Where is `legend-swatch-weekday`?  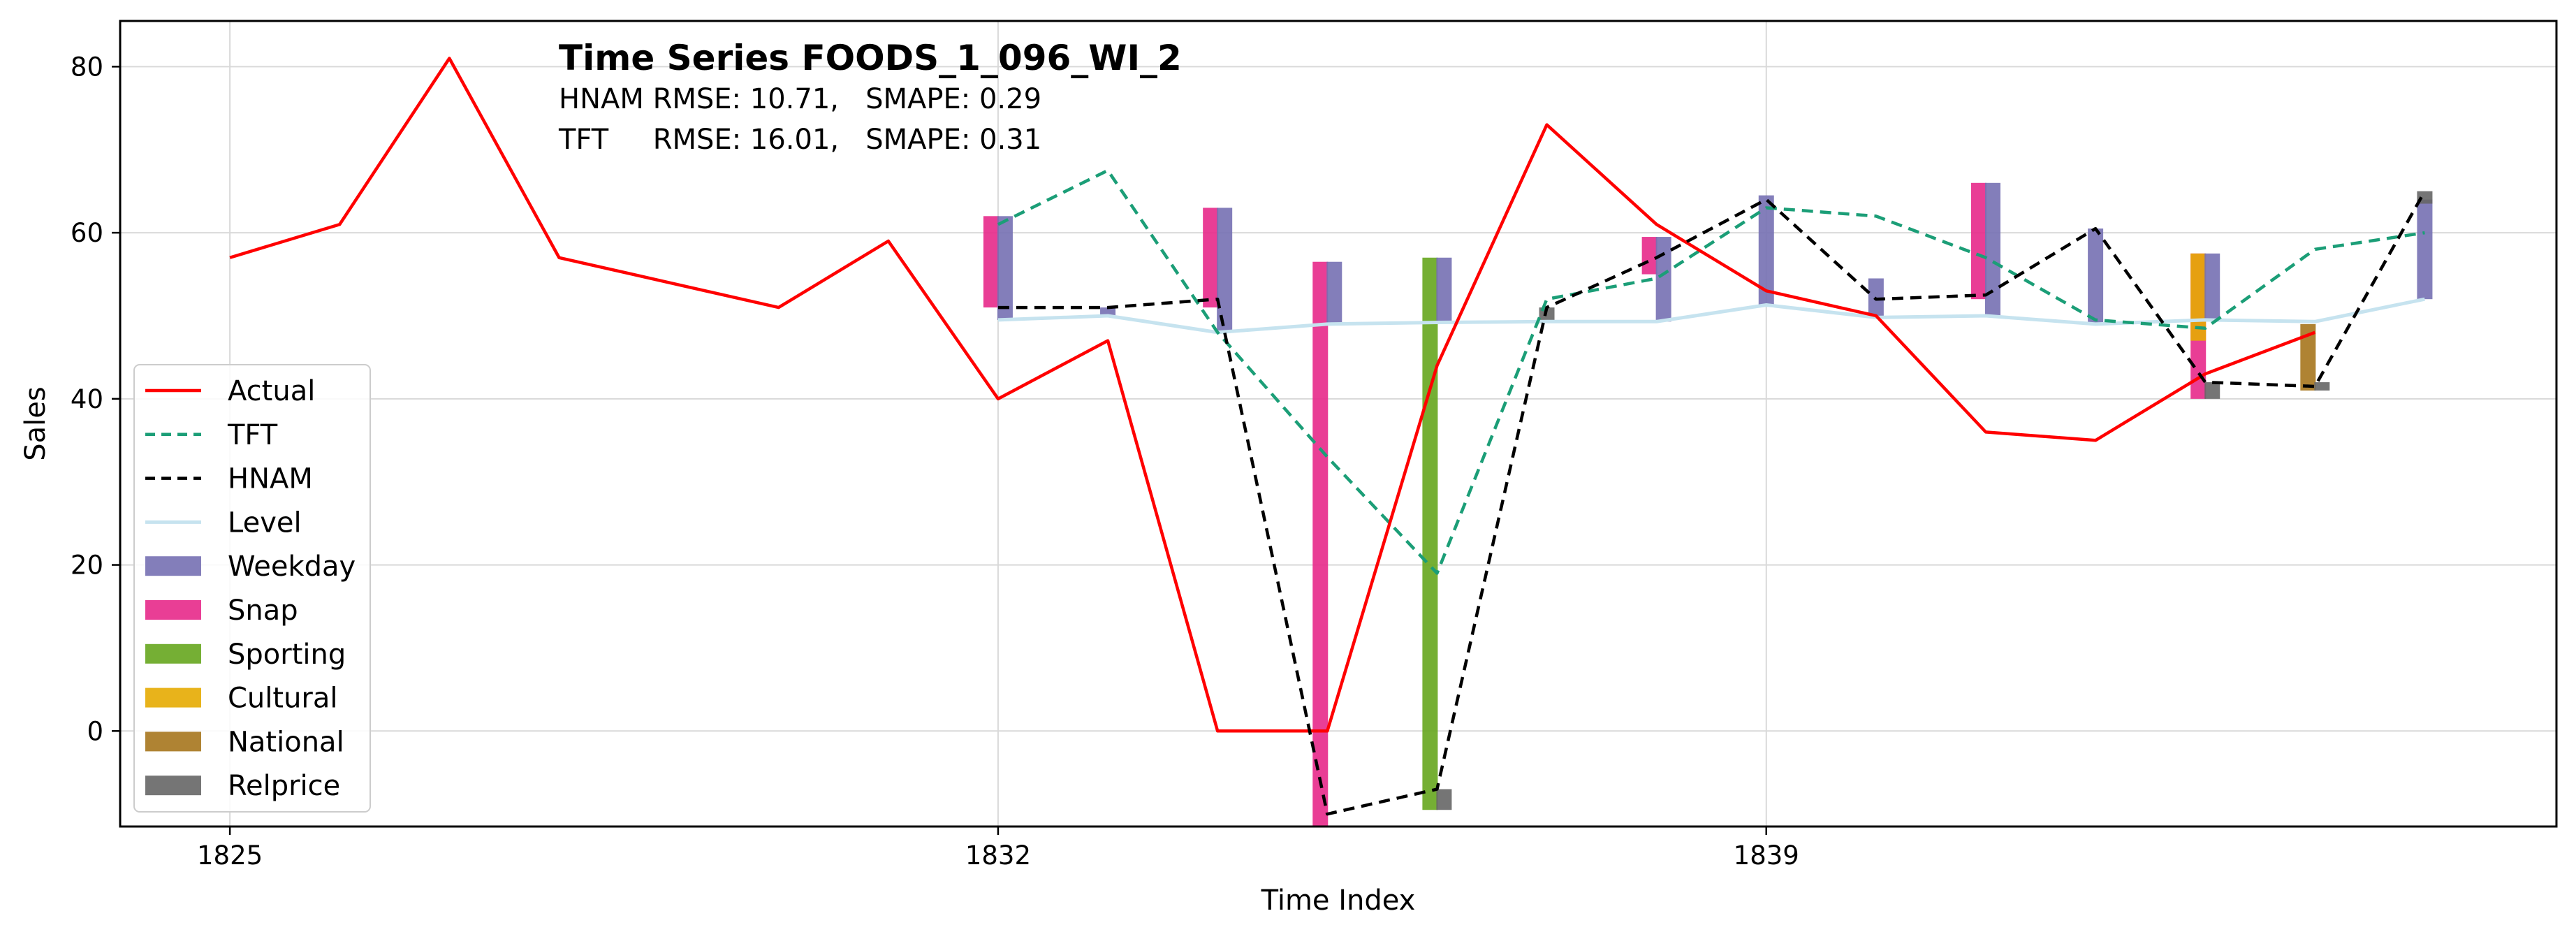 legend-swatch-weekday is located at coordinates (173, 566).